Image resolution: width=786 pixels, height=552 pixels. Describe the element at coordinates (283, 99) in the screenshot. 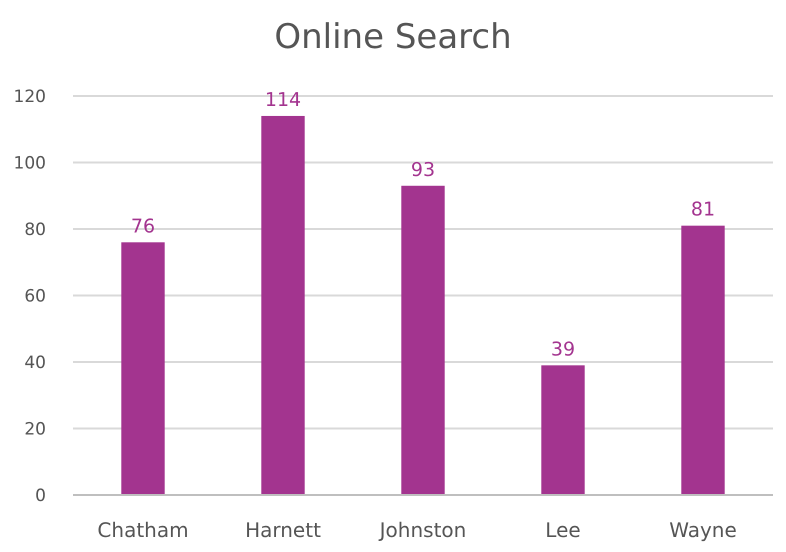

I see `data-label: 114` at that location.